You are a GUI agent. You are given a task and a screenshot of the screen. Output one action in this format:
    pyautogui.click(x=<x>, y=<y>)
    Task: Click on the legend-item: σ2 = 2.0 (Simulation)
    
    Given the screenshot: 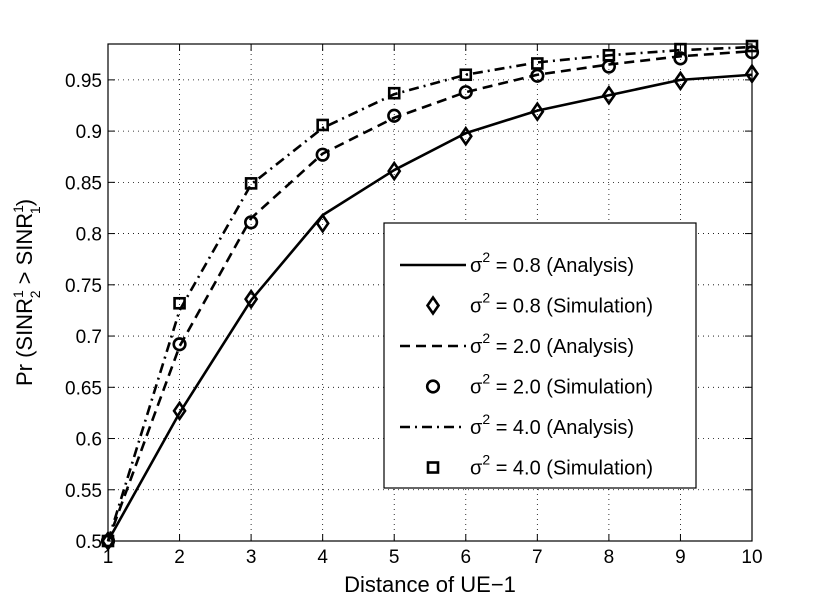 What is the action you would take?
    pyautogui.click(x=539, y=385)
    